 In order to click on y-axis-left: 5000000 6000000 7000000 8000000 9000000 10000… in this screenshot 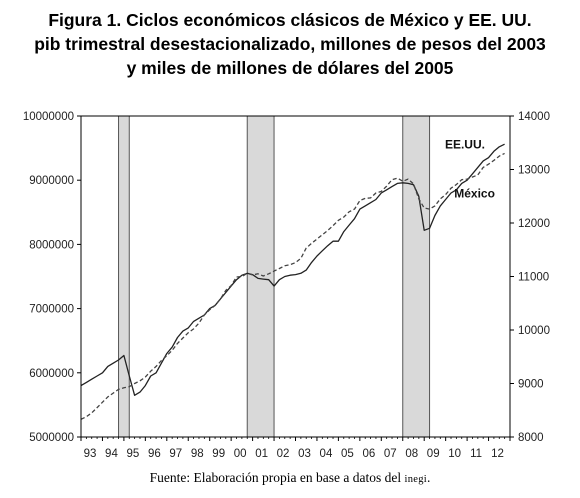, I will do `click(52, 277)`.